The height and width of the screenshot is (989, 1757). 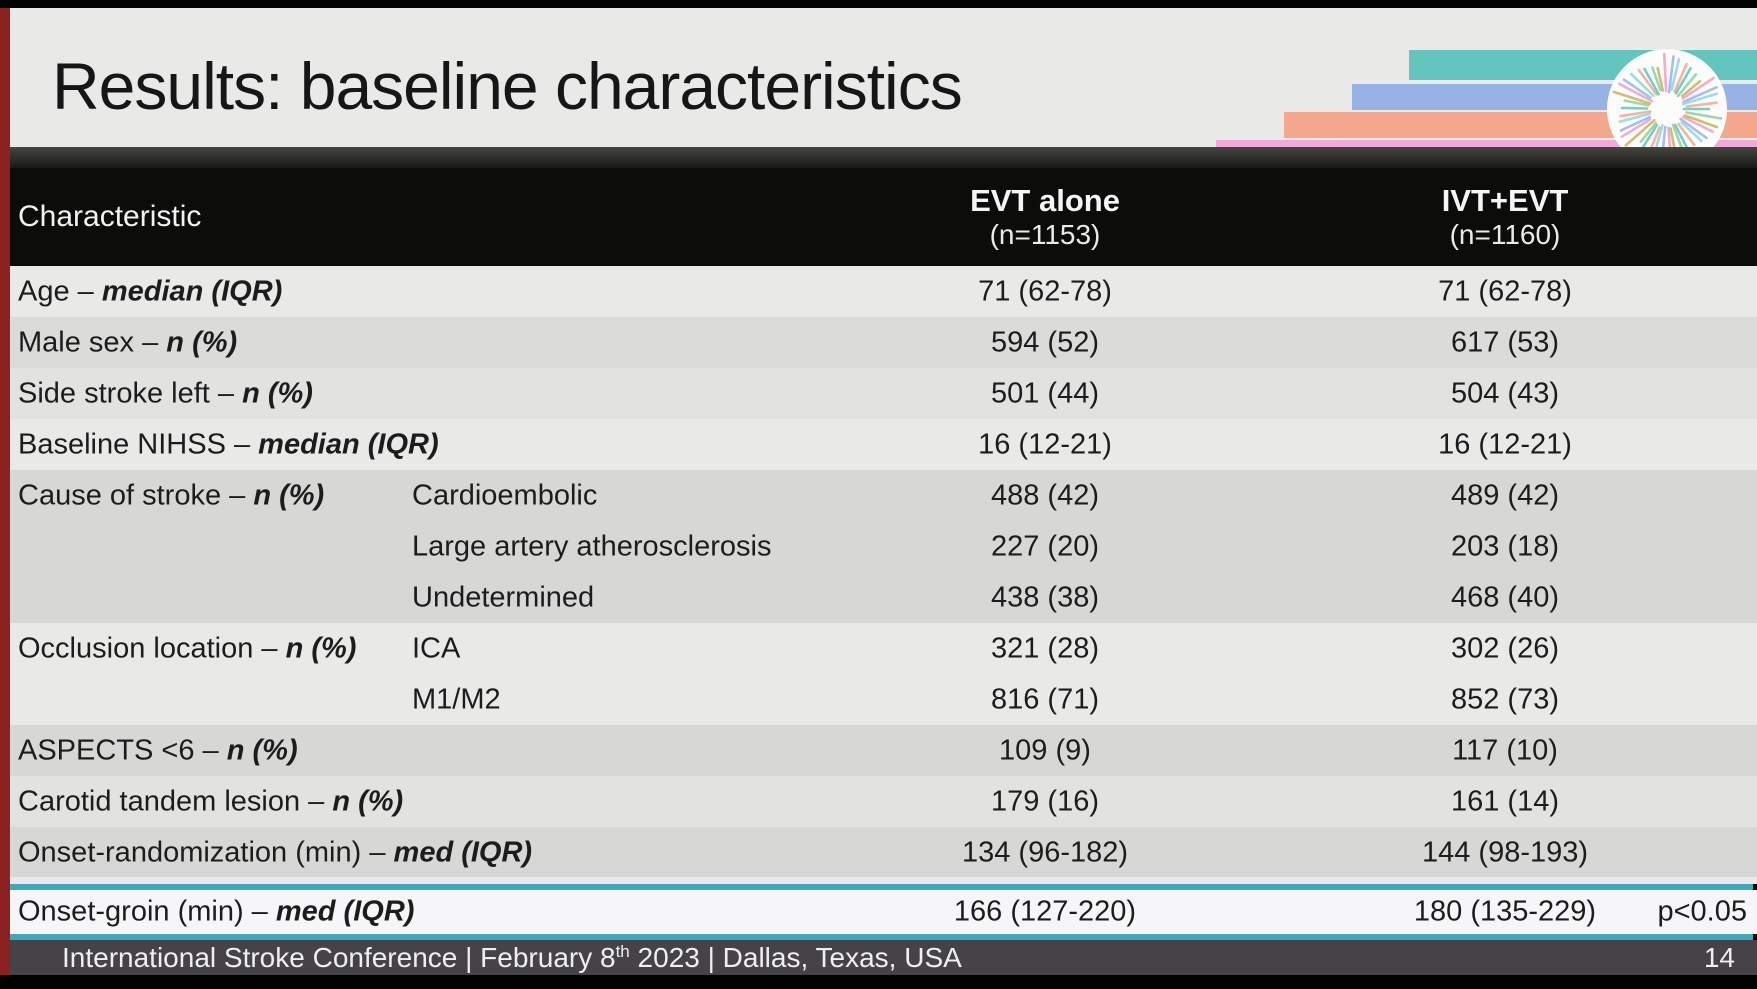 I want to click on evt-value: 501 (44), so click(x=1044, y=393).